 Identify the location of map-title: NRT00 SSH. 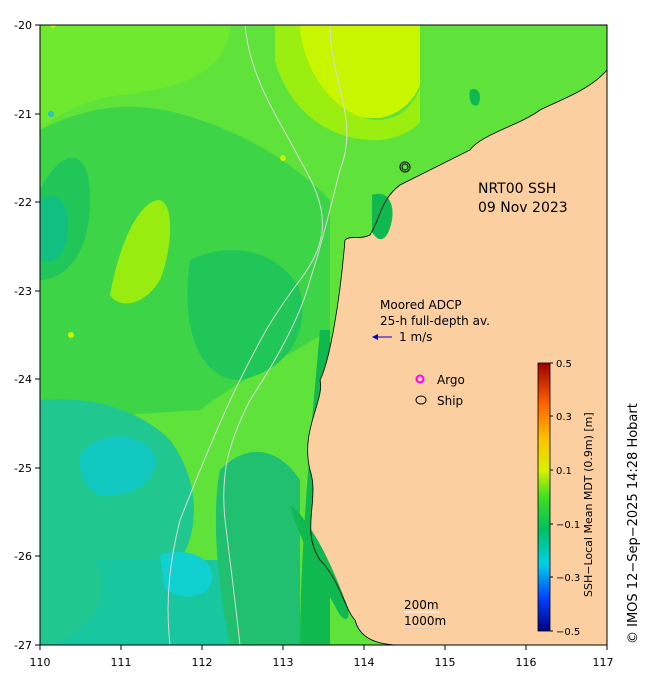
(517, 189).